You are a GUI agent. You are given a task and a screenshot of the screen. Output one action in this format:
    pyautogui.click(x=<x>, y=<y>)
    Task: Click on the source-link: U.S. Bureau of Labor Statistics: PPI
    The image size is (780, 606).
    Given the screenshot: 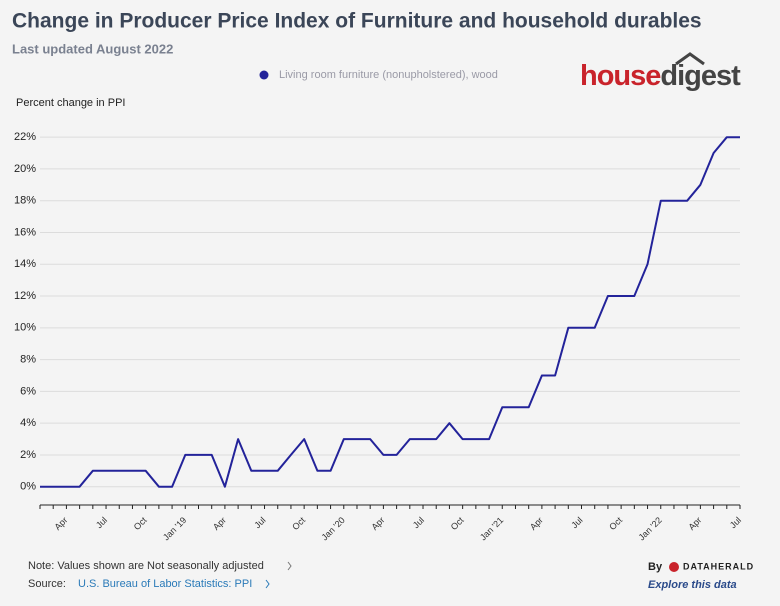 What is the action you would take?
    pyautogui.click(x=165, y=584)
    